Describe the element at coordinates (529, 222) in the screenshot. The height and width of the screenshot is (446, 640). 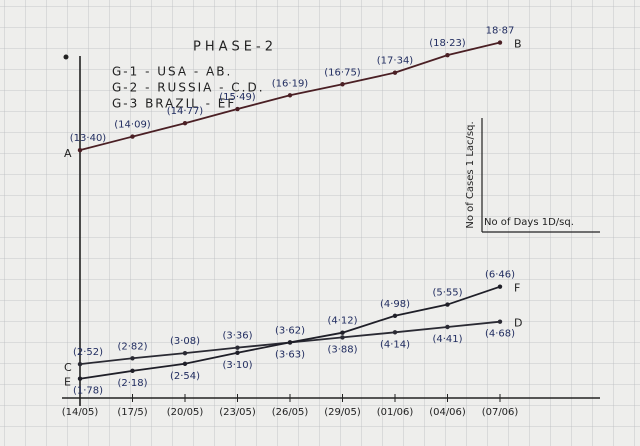
I see `x-axis-label: No of Days 1D/sq.` at that location.